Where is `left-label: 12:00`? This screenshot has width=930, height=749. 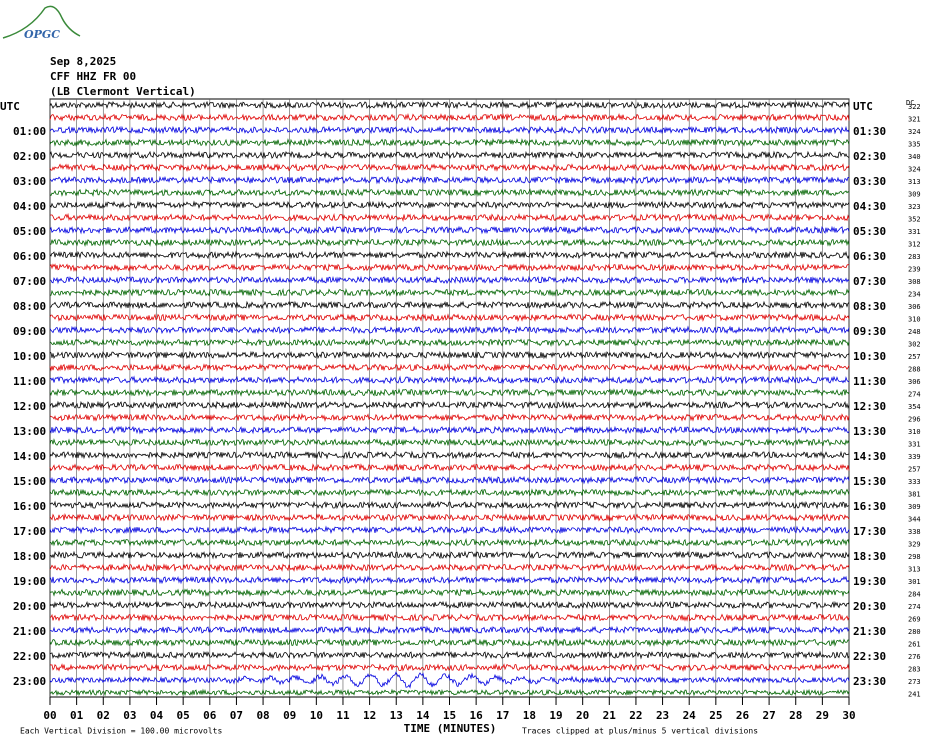 left-label: 12:00 is located at coordinates (29, 406).